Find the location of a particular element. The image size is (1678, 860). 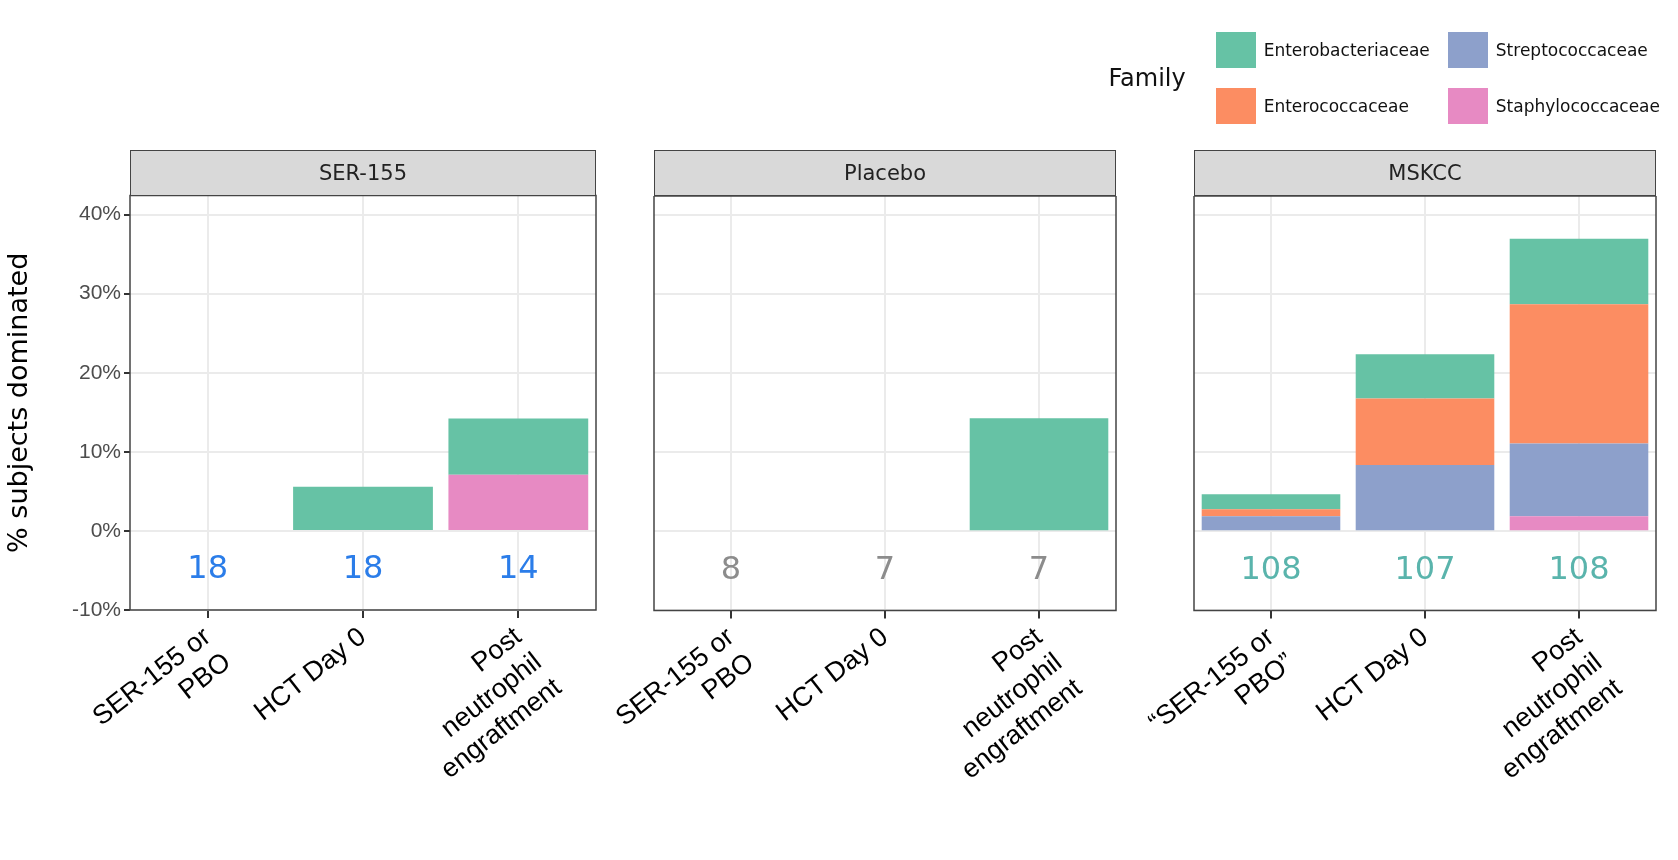

legend-title: Family is located at coordinates (1147, 78).